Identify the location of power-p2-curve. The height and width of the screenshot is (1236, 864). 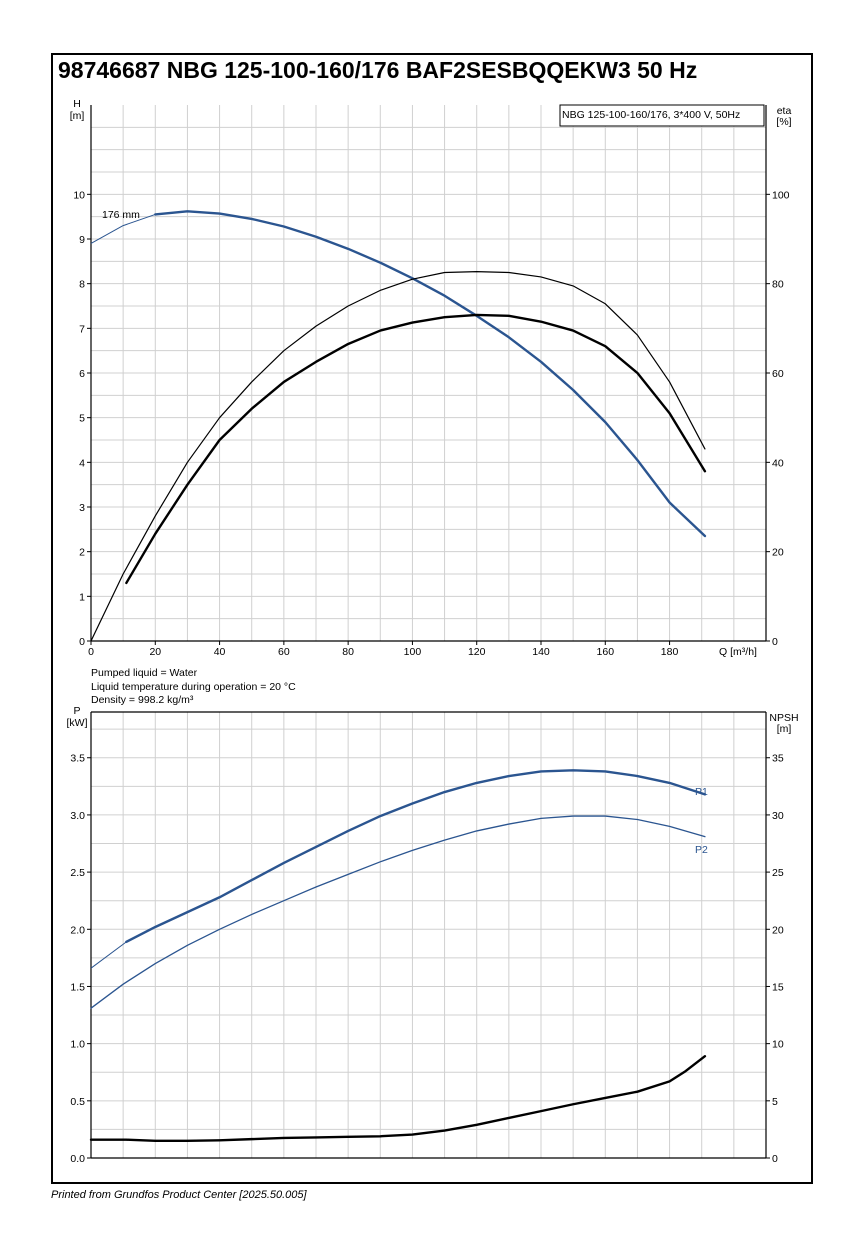
(398, 912).